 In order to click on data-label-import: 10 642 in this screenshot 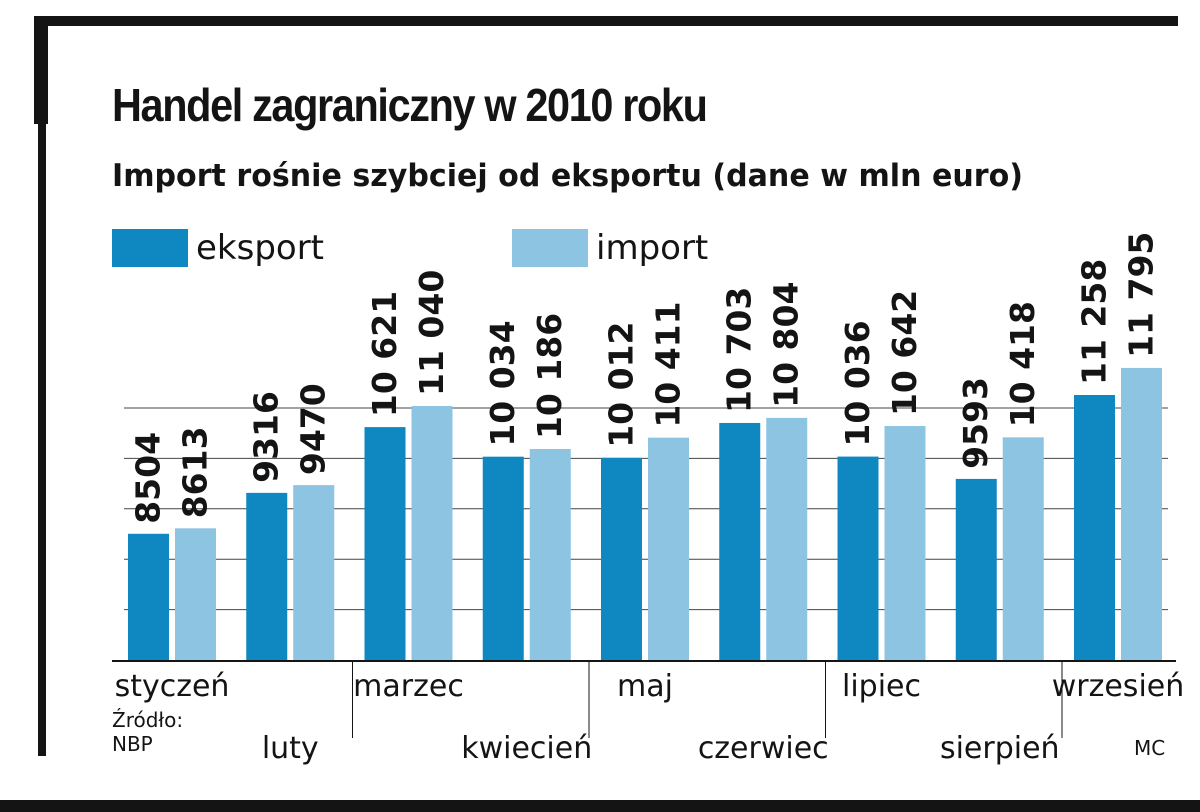, I will do `click(904, 353)`.